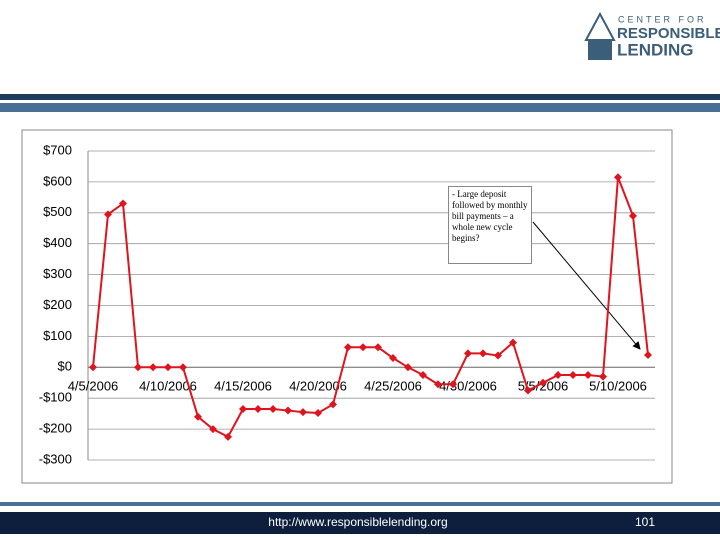  I want to click on y-tick-label: -$200, so click(55, 428).